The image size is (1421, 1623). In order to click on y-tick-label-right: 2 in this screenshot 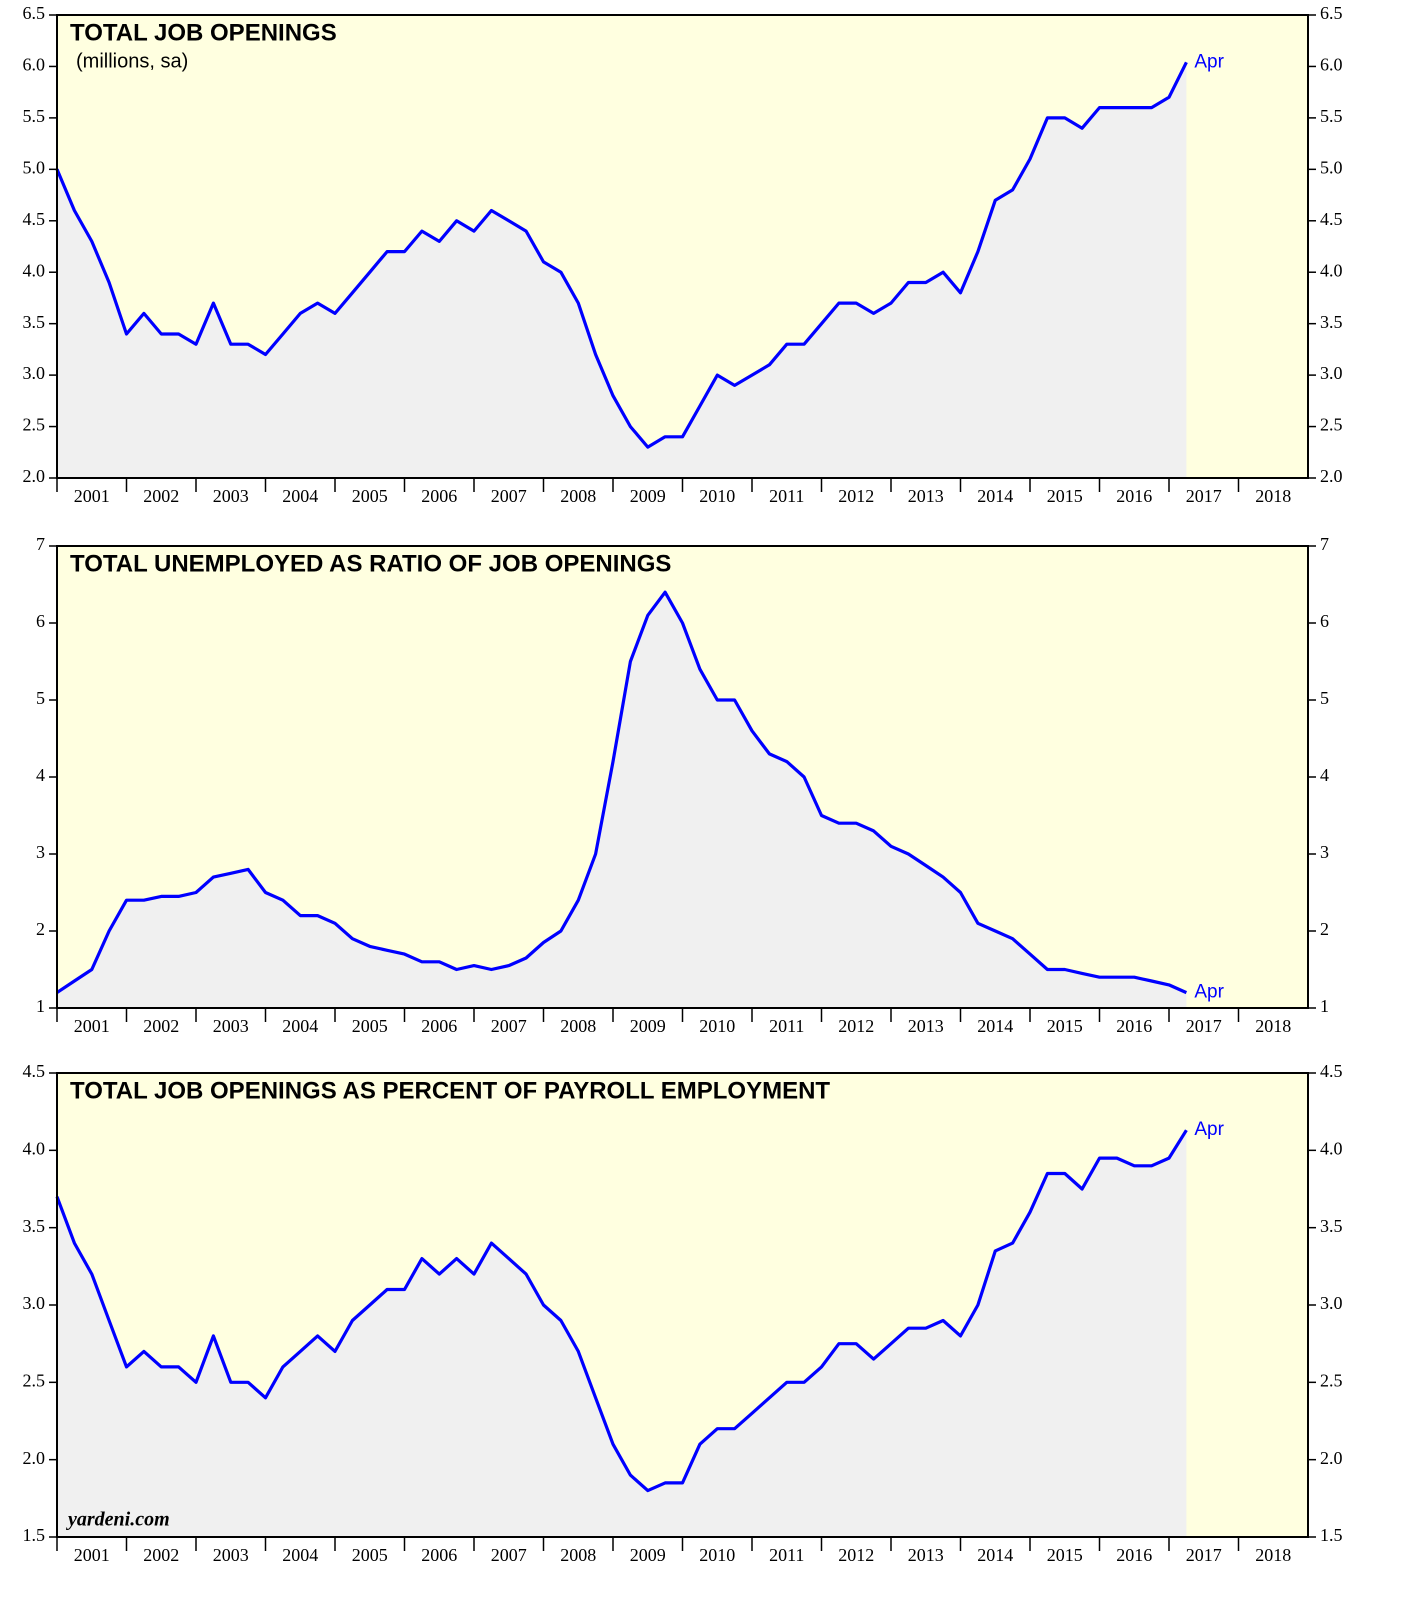, I will do `click(1324, 929)`.